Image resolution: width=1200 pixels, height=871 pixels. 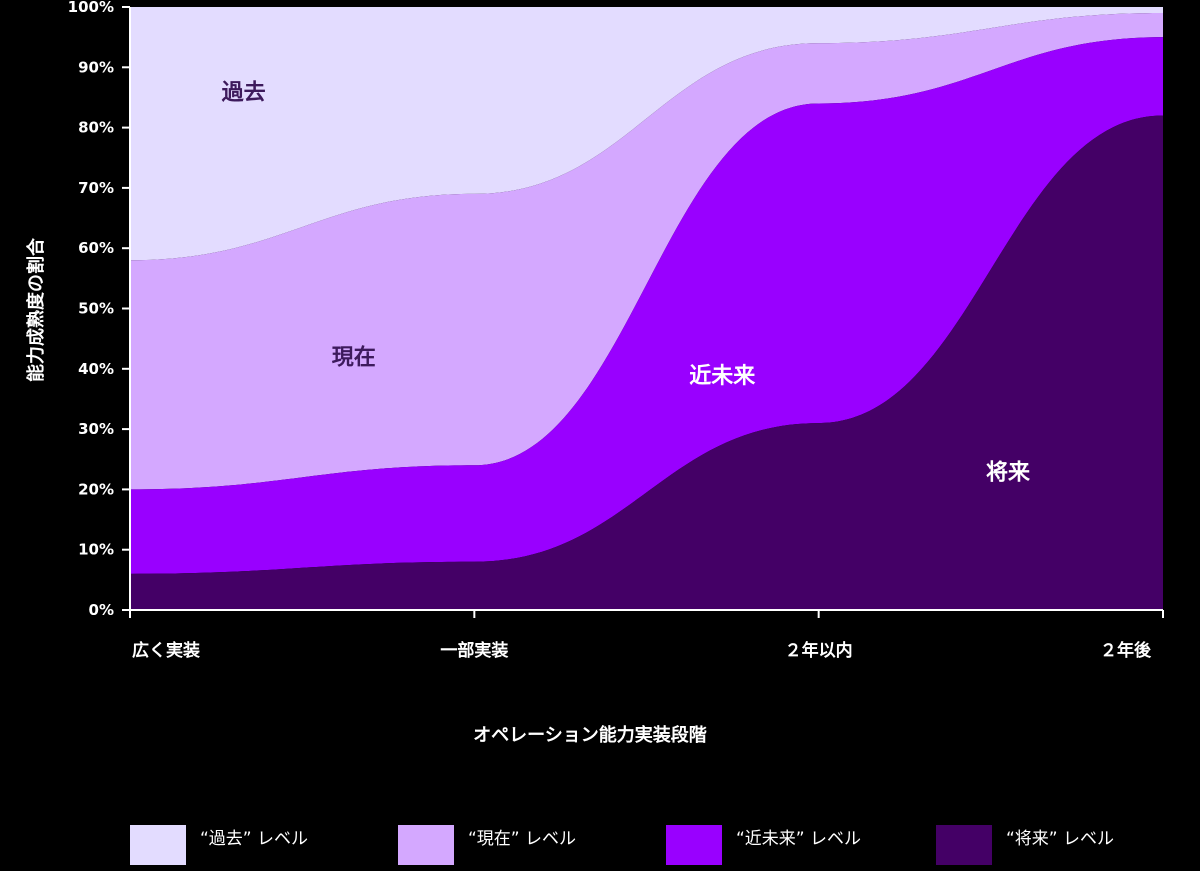 What do you see at coordinates (166, 650) in the screenshot?
I see `x-tick-label: 広く実装` at bounding box center [166, 650].